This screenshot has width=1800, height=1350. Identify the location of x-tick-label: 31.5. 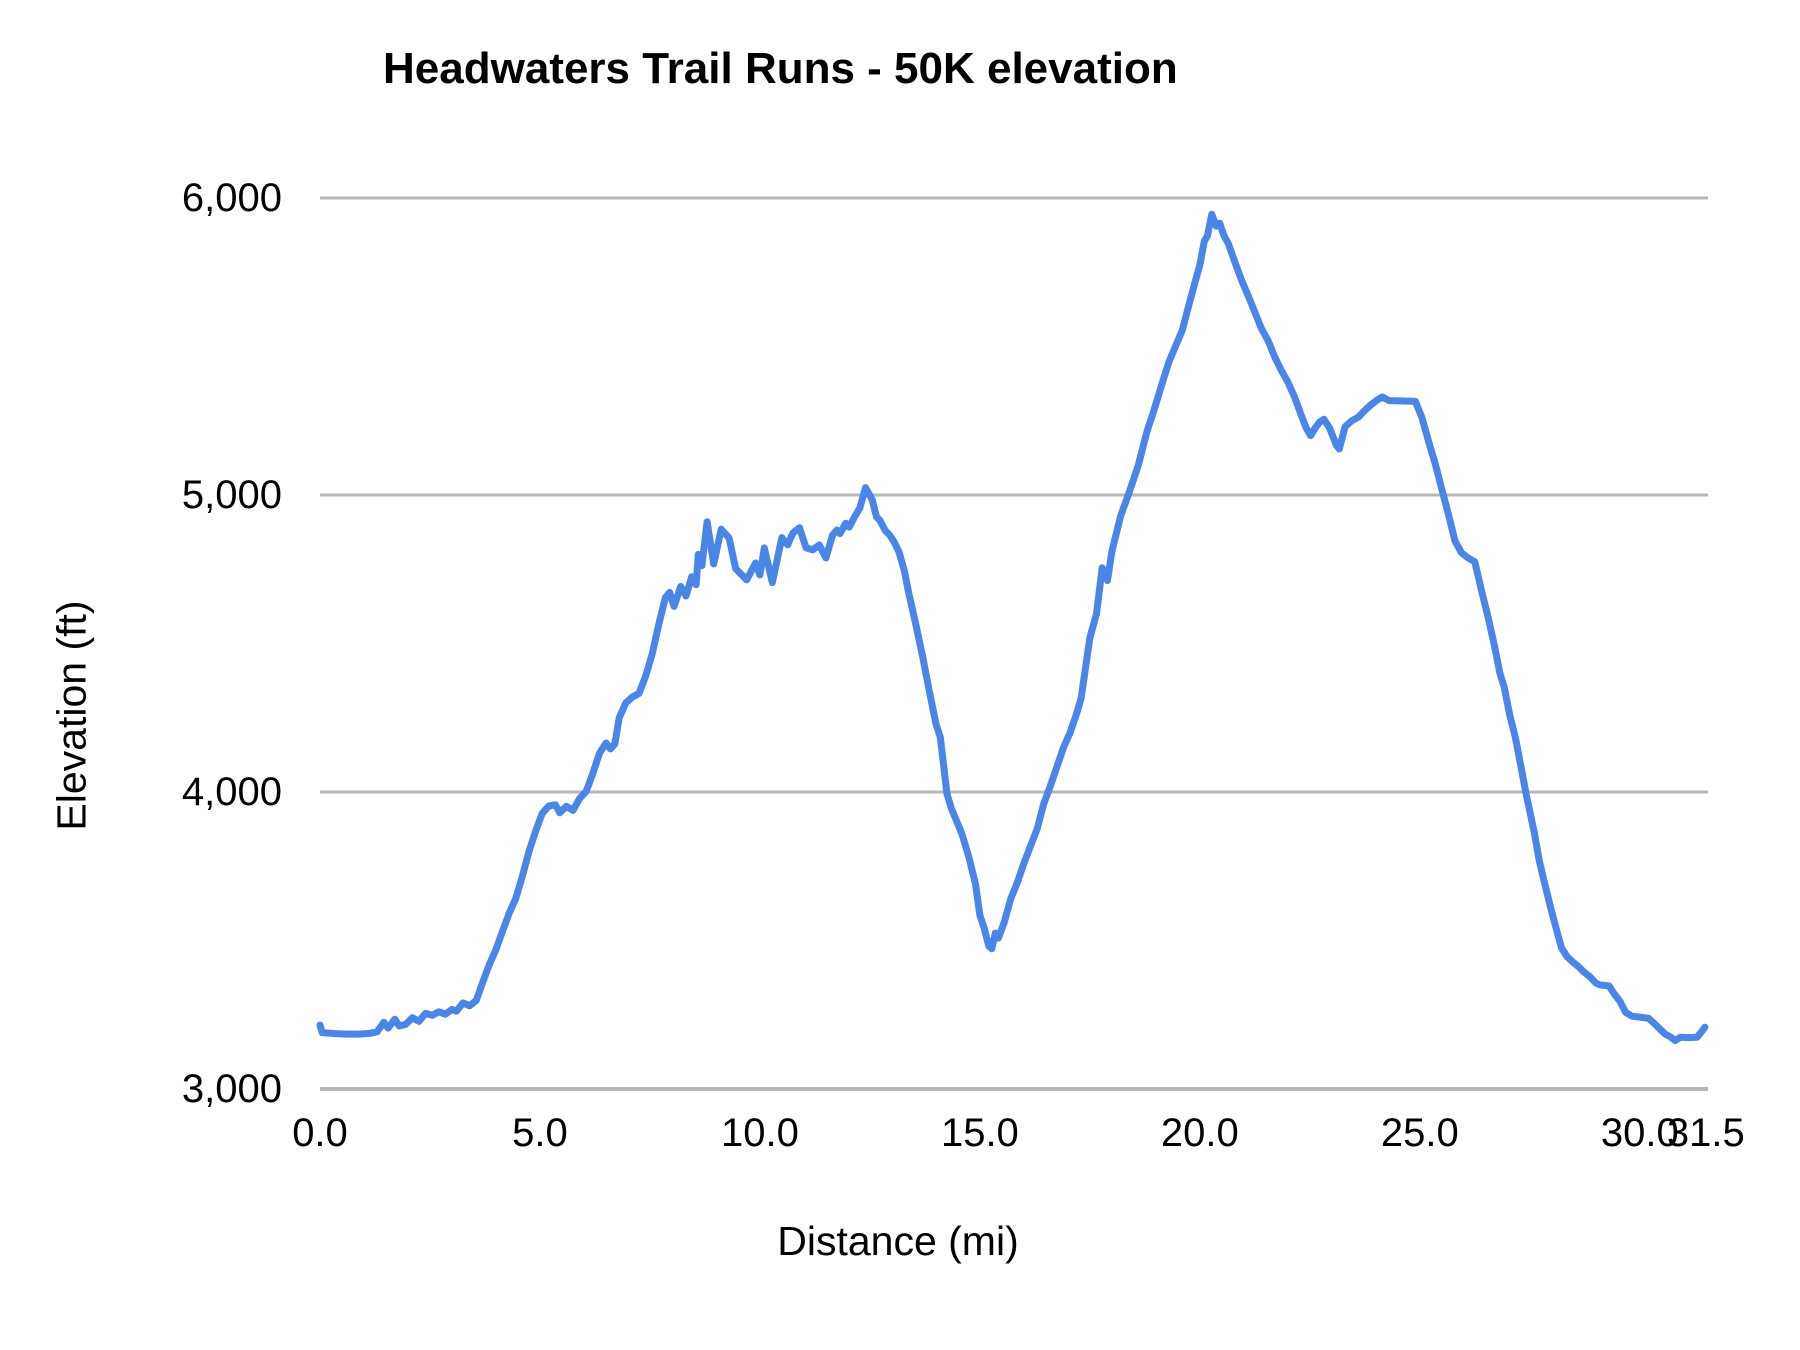
(1705, 1133).